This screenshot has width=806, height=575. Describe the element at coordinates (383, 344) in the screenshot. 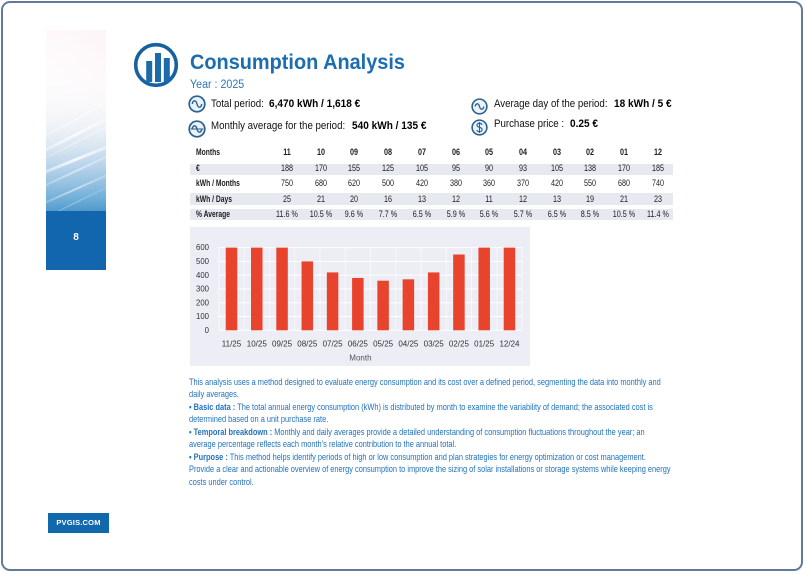

I see `svg-text: 05/25` at that location.